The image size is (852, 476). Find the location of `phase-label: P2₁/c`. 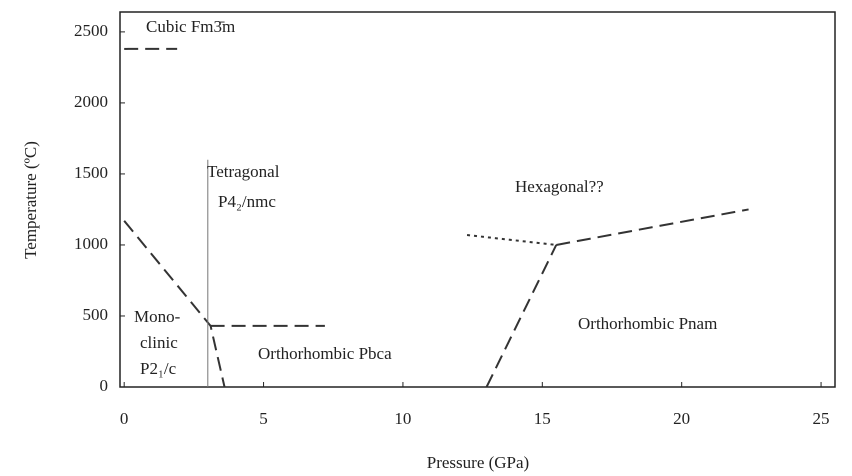

phase-label: P2₁/c is located at coordinates (158, 368).